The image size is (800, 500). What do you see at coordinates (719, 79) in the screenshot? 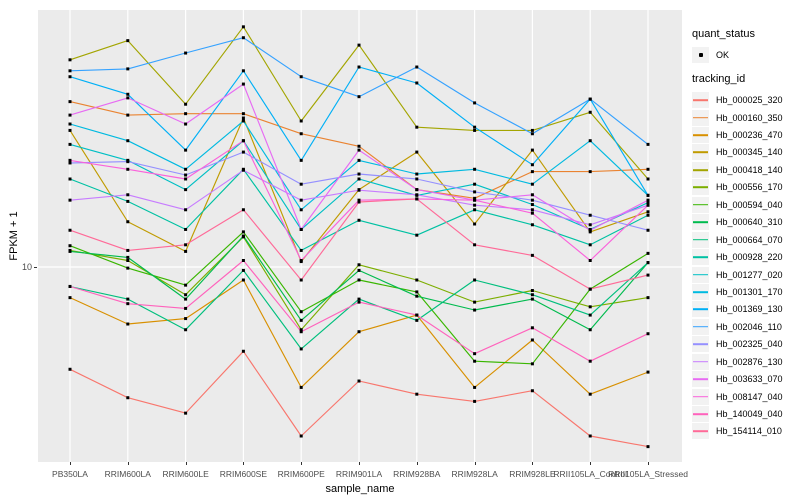
I see `legend-tracking-id-title: tracking_id` at bounding box center [719, 79].